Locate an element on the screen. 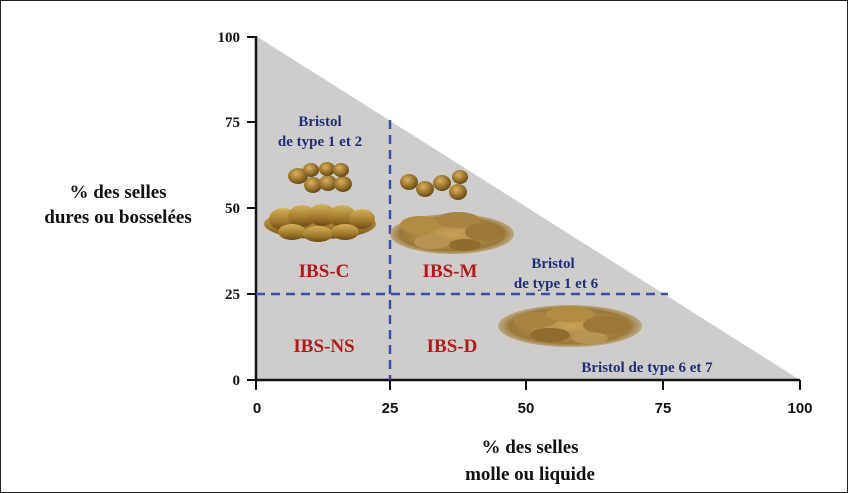 The width and height of the screenshot is (848, 493). y-tick-label: 50 is located at coordinates (232, 209).